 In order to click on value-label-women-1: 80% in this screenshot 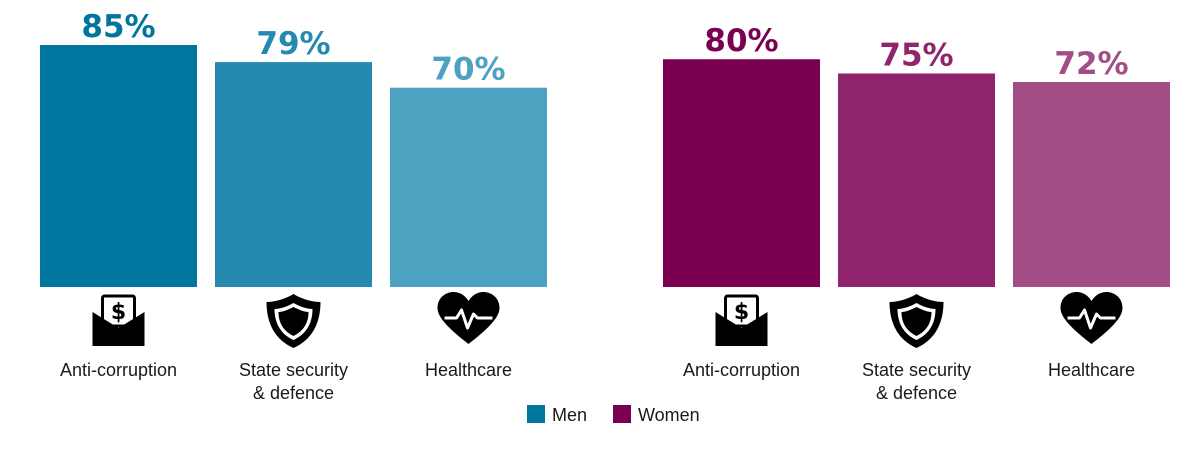, I will do `click(741, 41)`.